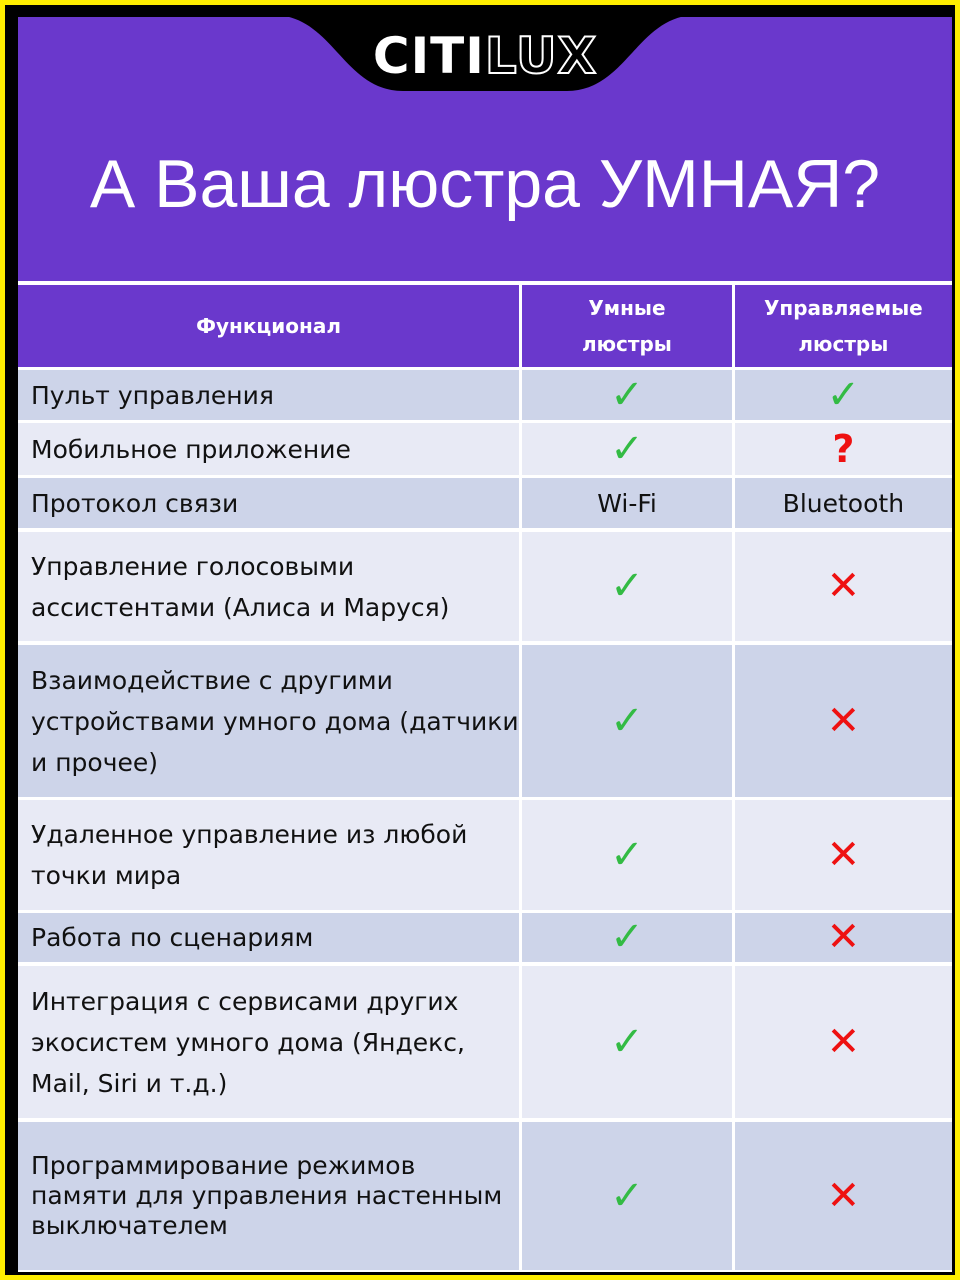  Describe the element at coordinates (428, 56) in the screenshot. I see `logo-solid: CITI` at that location.